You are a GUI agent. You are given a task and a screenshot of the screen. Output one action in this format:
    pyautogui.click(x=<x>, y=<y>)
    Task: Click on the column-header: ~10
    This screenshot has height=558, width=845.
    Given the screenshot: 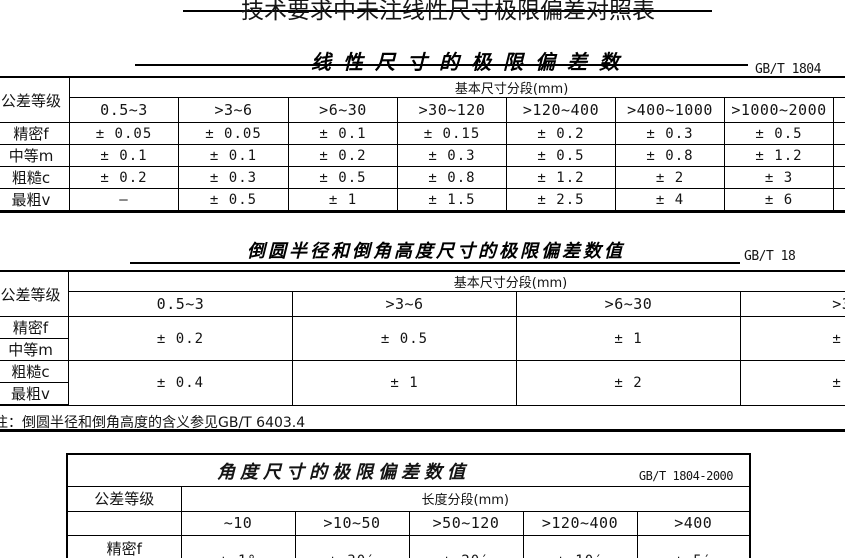 What is the action you would take?
    pyautogui.click(x=238, y=523)
    